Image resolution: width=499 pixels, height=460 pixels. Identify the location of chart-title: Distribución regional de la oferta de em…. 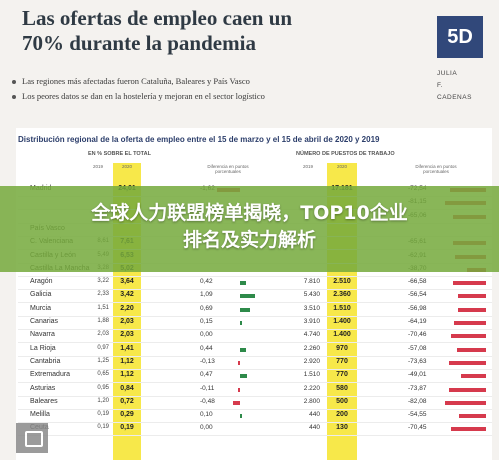
(199, 139).